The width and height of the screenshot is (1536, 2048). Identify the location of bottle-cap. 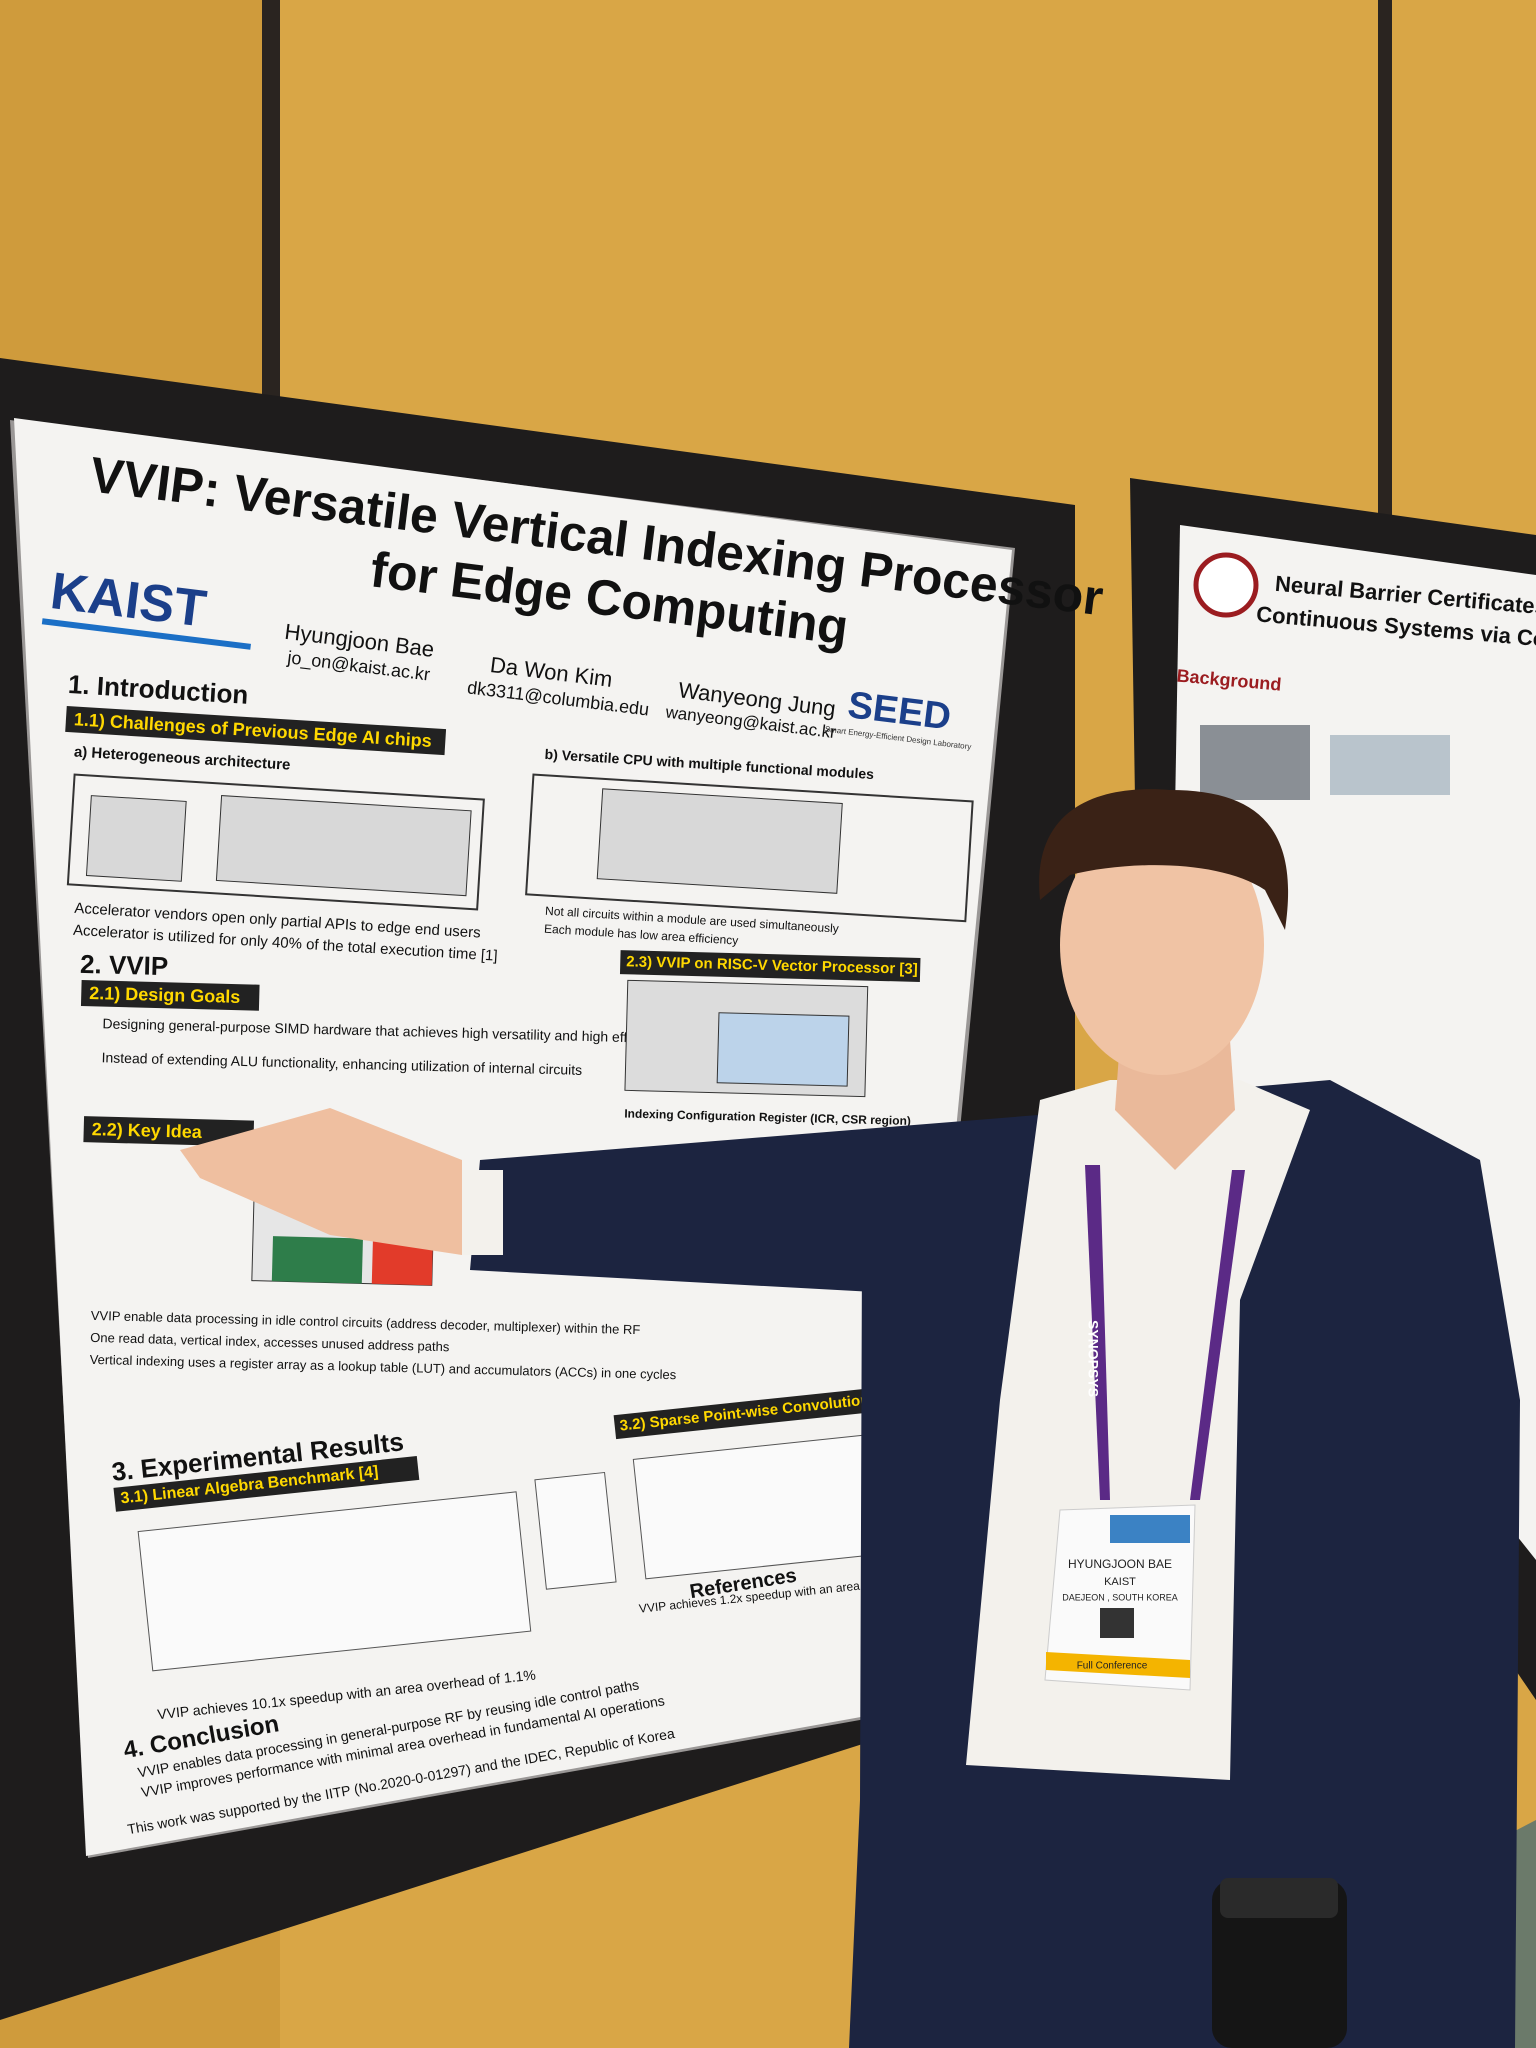
(1279, 1898).